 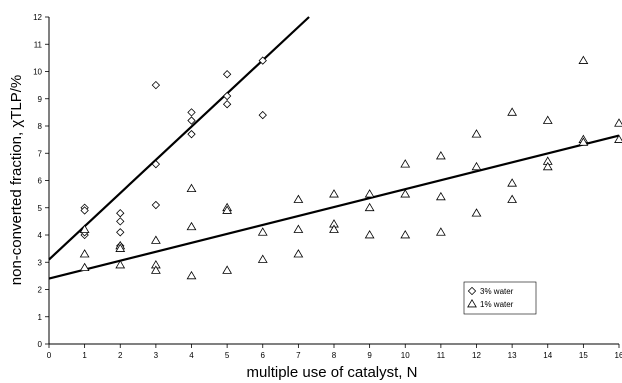 I want to click on legend: 3% water 1% water, so click(x=500, y=298).